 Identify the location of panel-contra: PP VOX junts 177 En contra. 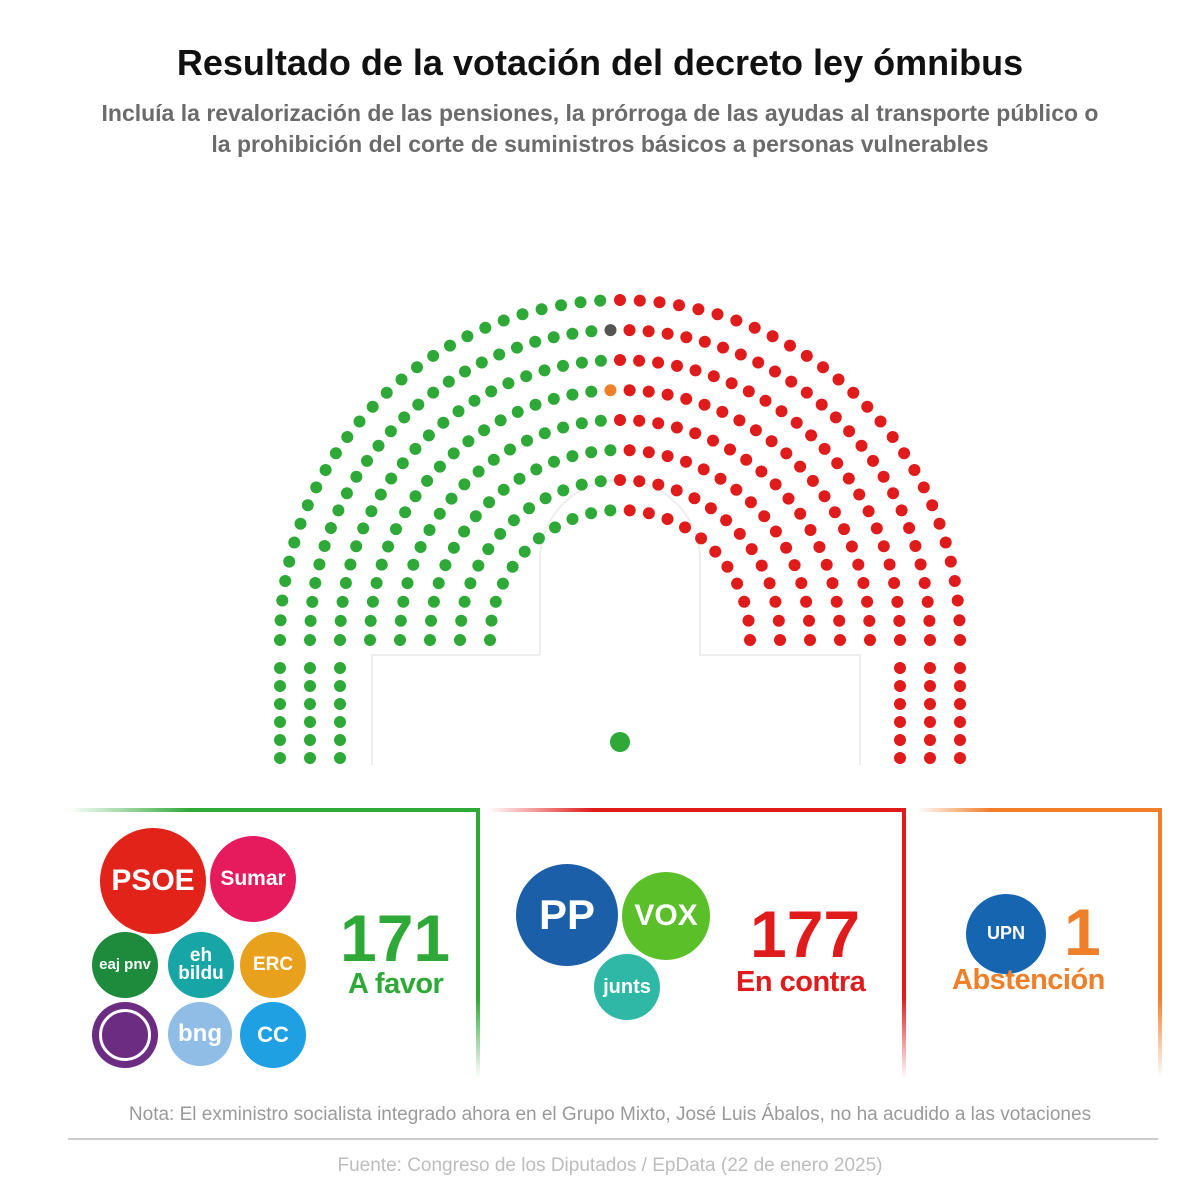
(697, 943).